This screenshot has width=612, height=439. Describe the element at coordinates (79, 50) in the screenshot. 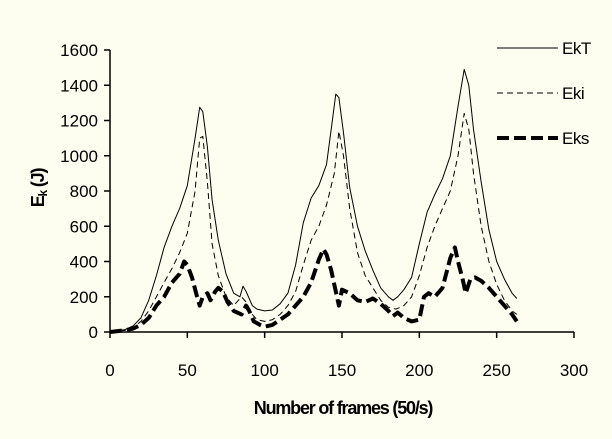

I see `y-tick-label: 1600` at that location.